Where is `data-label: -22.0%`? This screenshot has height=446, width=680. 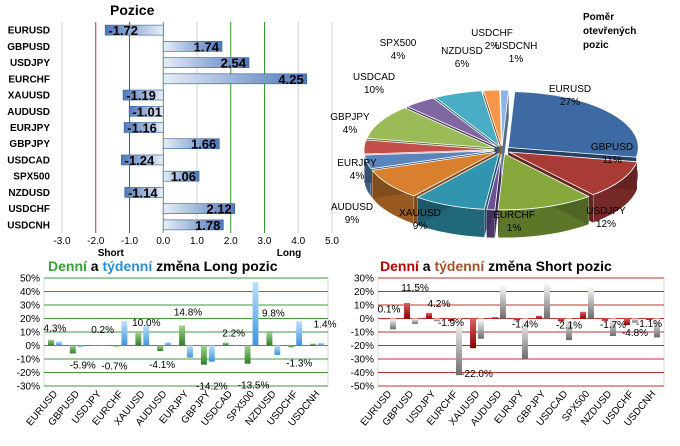
data-label: -22.0% is located at coordinates (477, 374).